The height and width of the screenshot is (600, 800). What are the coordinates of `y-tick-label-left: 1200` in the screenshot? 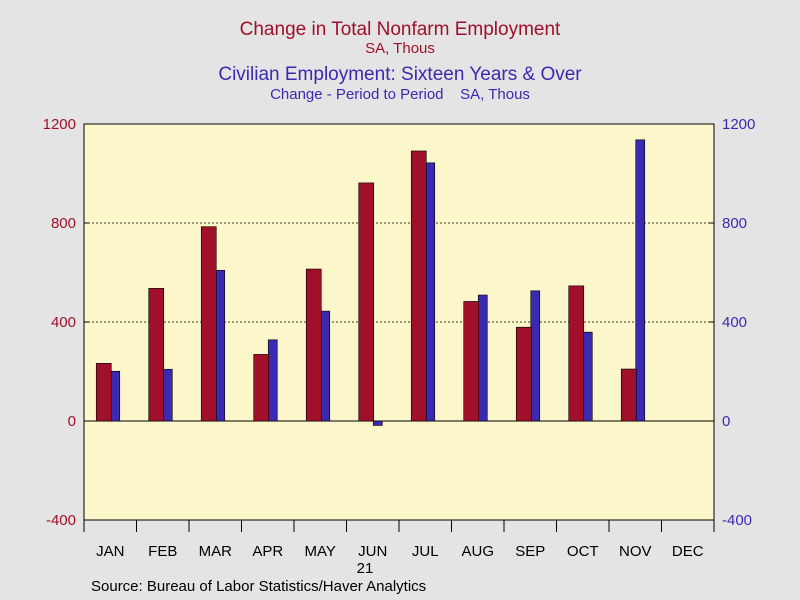 It's located at (59, 124).